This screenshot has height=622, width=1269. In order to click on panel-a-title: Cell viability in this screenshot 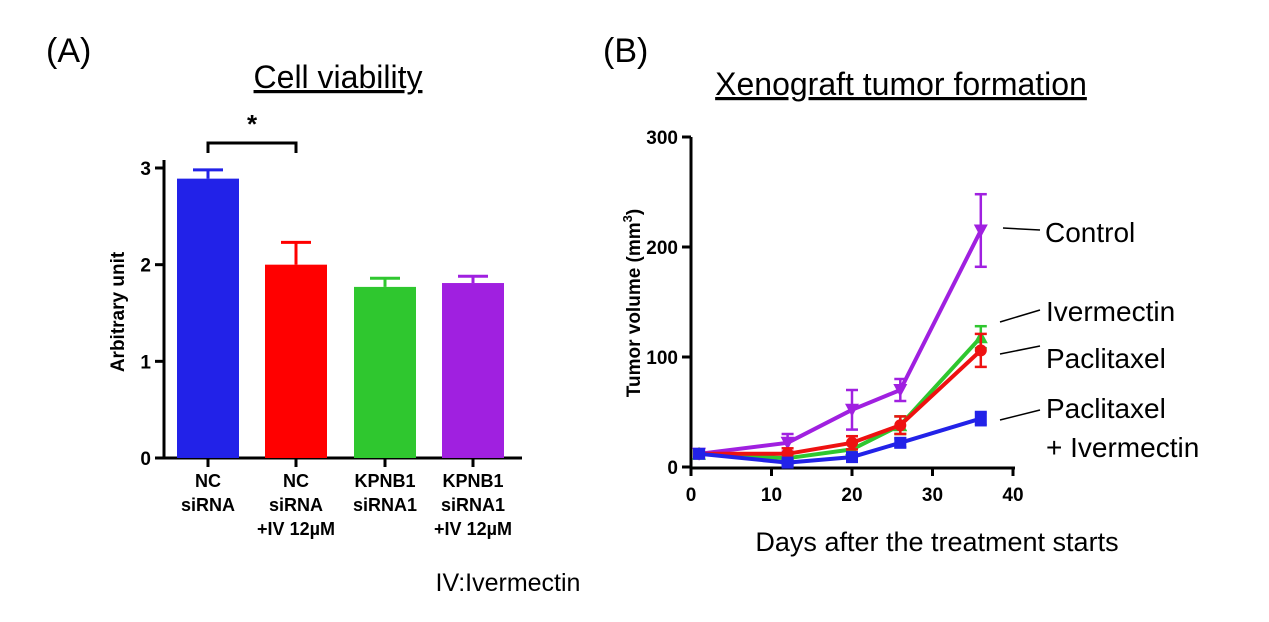, I will do `click(338, 77)`.